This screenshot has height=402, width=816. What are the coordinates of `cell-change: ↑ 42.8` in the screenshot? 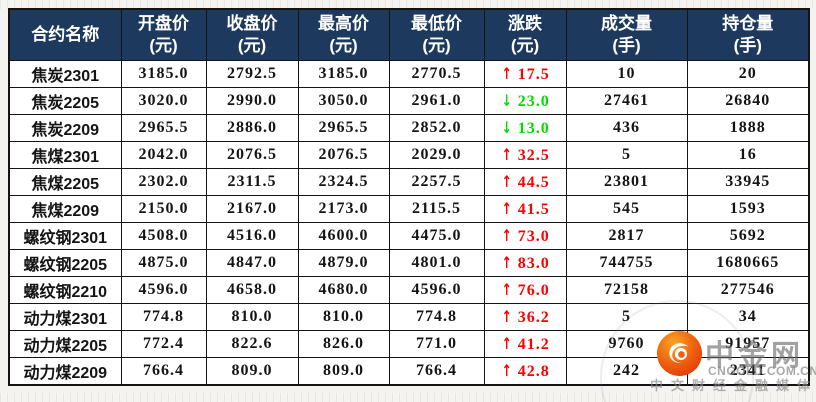 It's located at (525, 371).